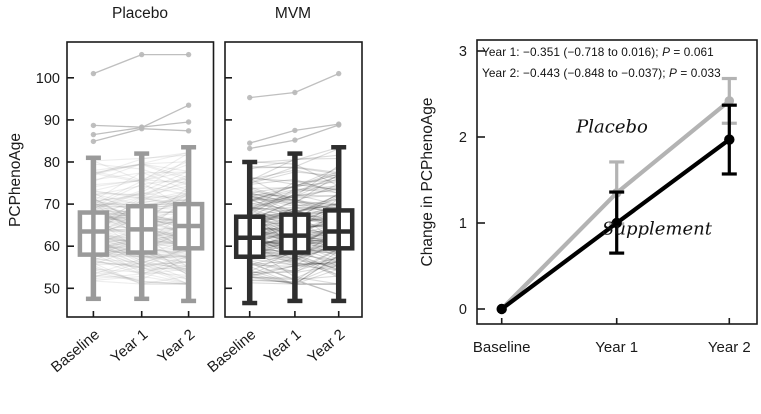 This screenshot has width=761, height=414. I want to click on series-label-supplement: Supplement, so click(657, 229).